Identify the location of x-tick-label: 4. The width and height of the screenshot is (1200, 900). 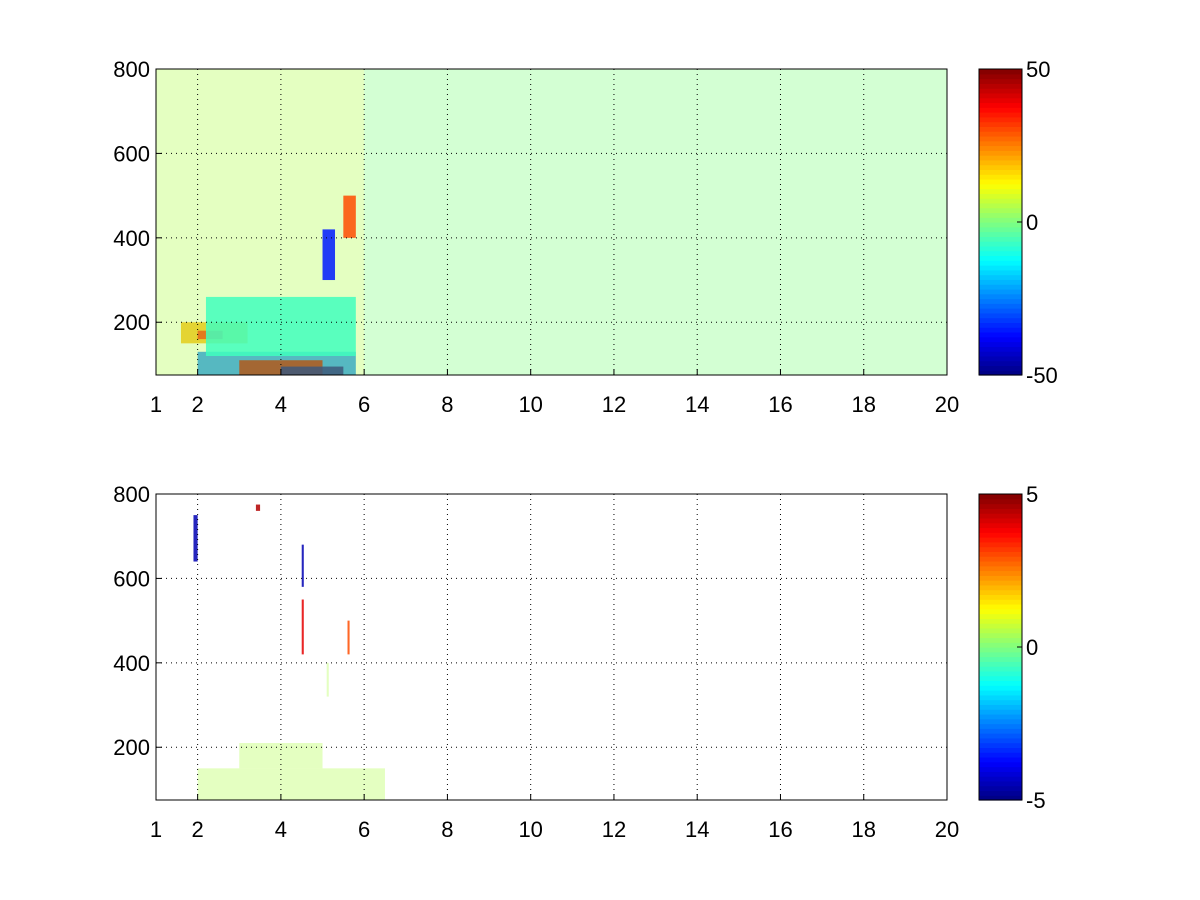
(281, 829).